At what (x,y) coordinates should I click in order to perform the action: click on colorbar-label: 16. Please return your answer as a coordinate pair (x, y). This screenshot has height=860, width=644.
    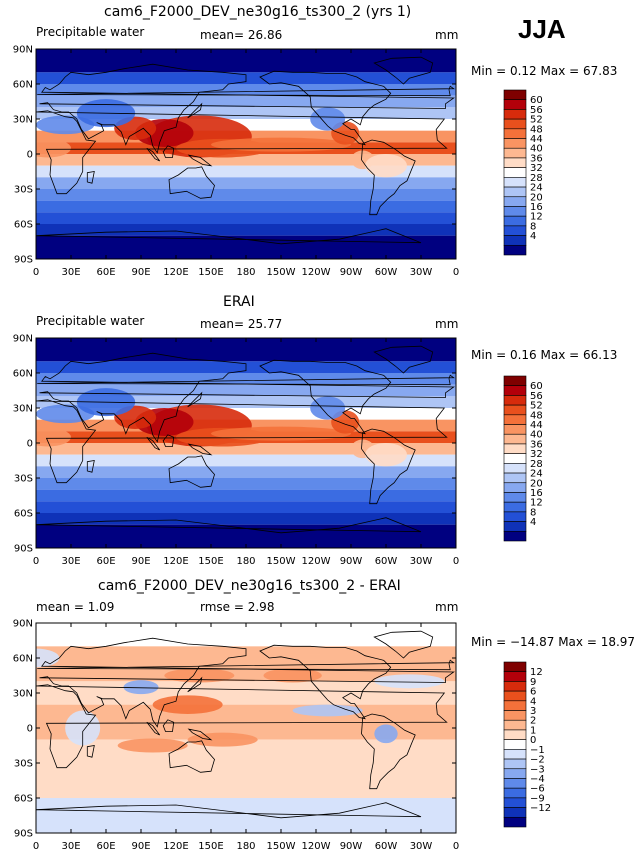
    Looking at the image, I should click on (536, 493).